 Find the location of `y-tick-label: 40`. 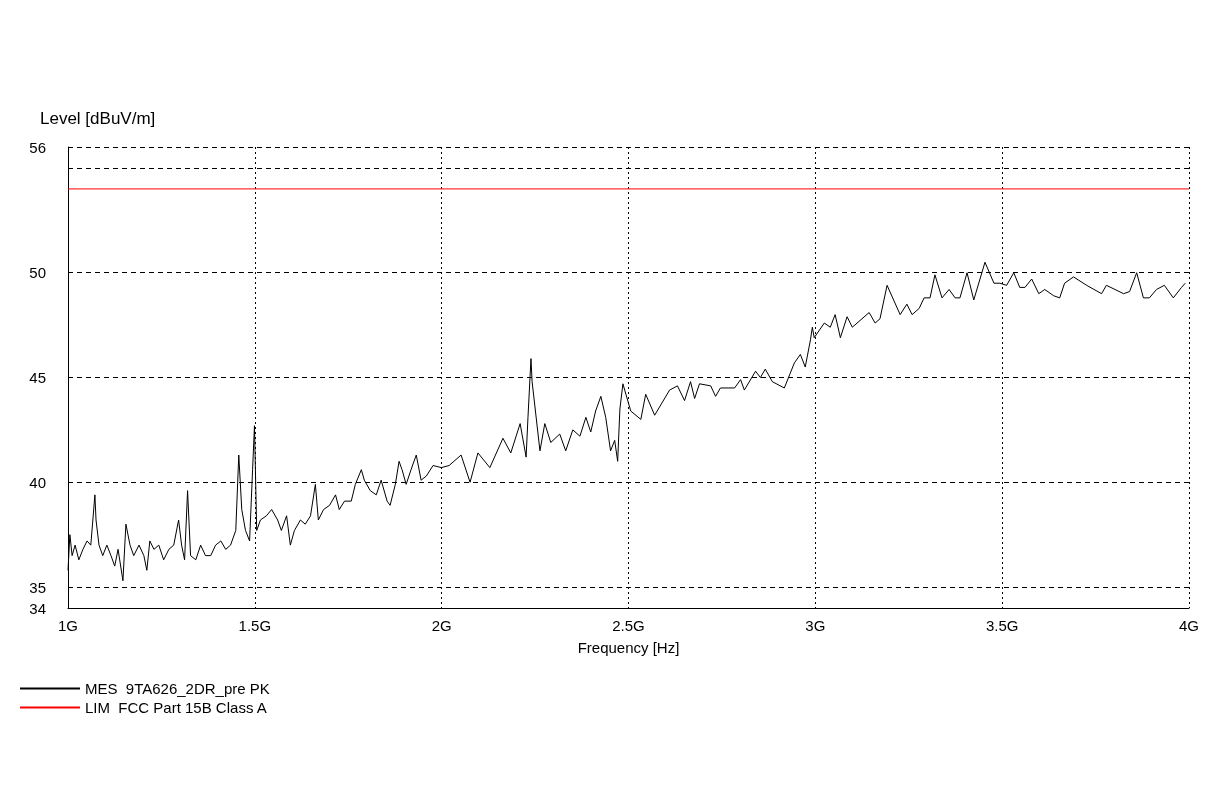

y-tick-label: 40 is located at coordinates (37, 482).